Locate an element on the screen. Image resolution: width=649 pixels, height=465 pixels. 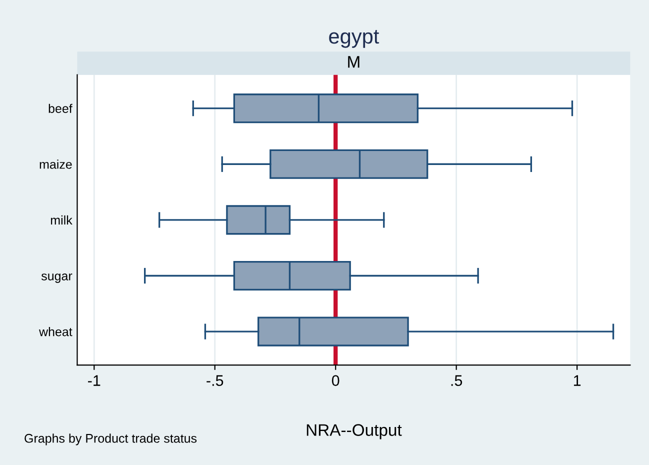
x-tick-label: 1 is located at coordinates (577, 380).